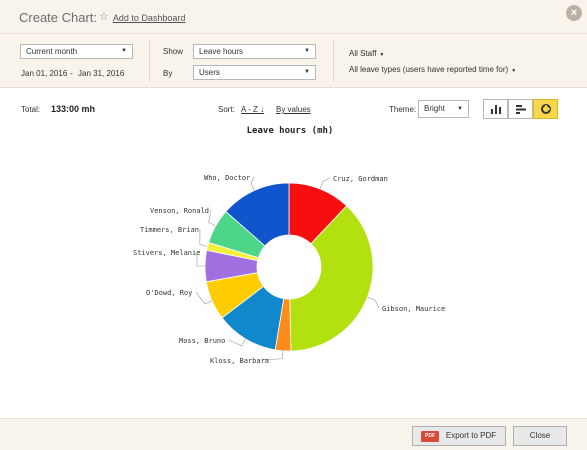 This screenshot has width=587, height=450. Describe the element at coordinates (52, 51) in the screenshot. I see `period-select-value: Current month` at that location.